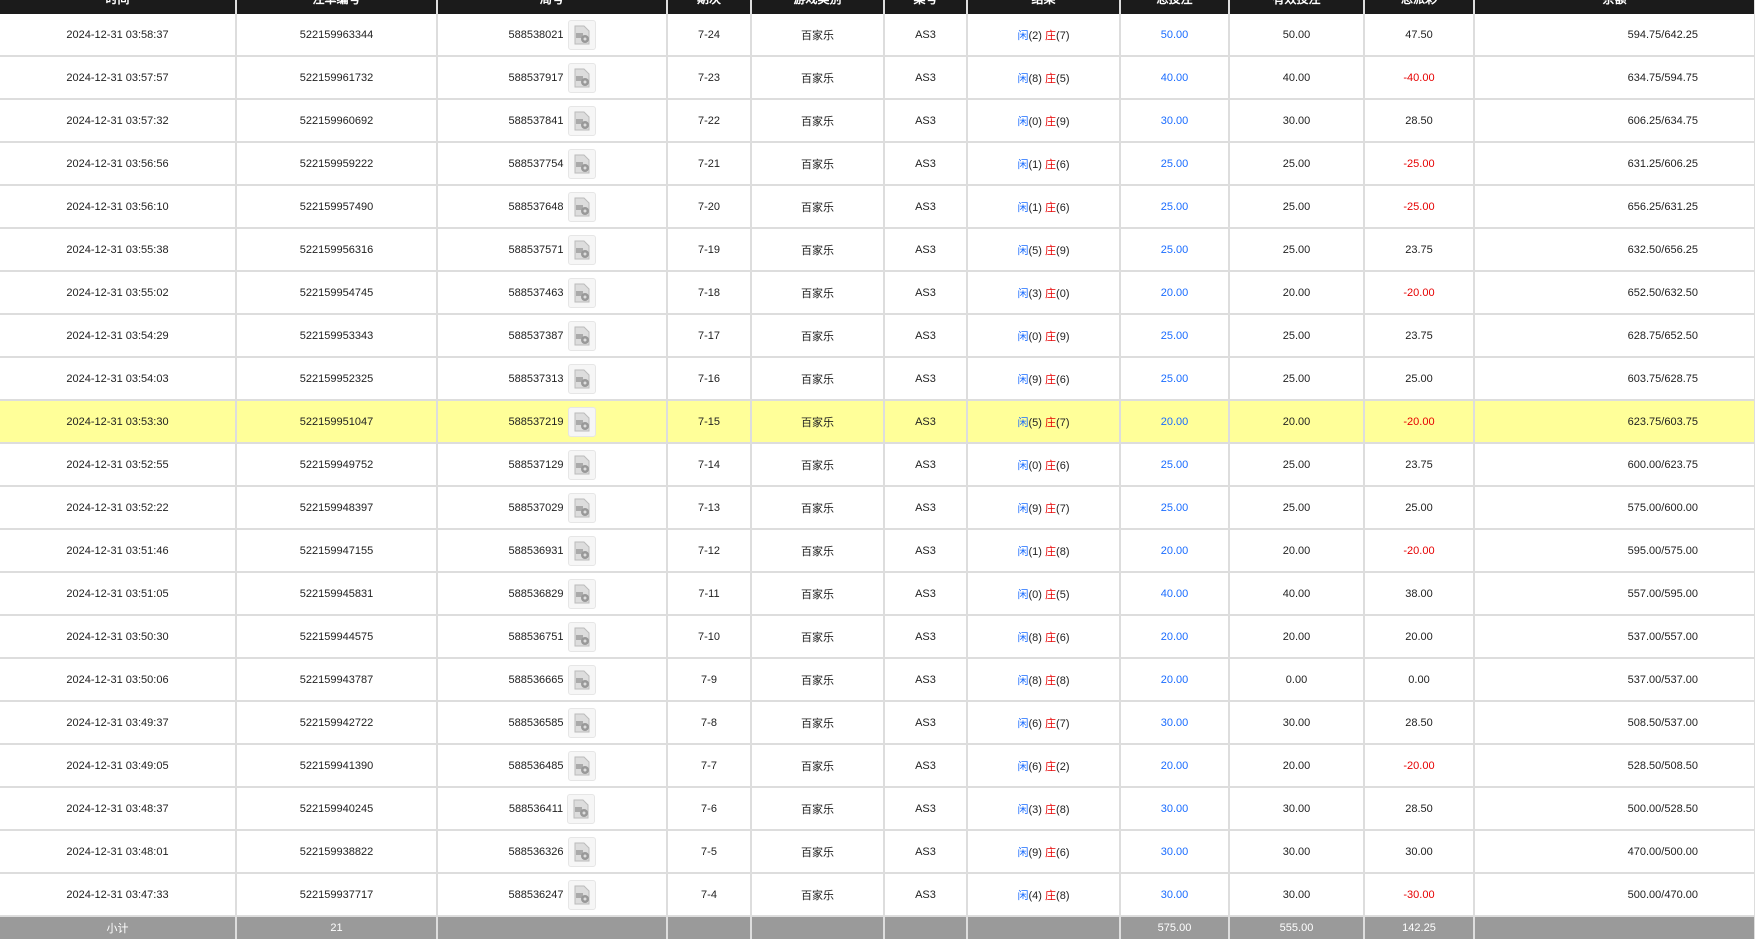 The height and width of the screenshot is (952, 1755). What do you see at coordinates (1035, 723) in the screenshot?
I see `player-score: 6` at bounding box center [1035, 723].